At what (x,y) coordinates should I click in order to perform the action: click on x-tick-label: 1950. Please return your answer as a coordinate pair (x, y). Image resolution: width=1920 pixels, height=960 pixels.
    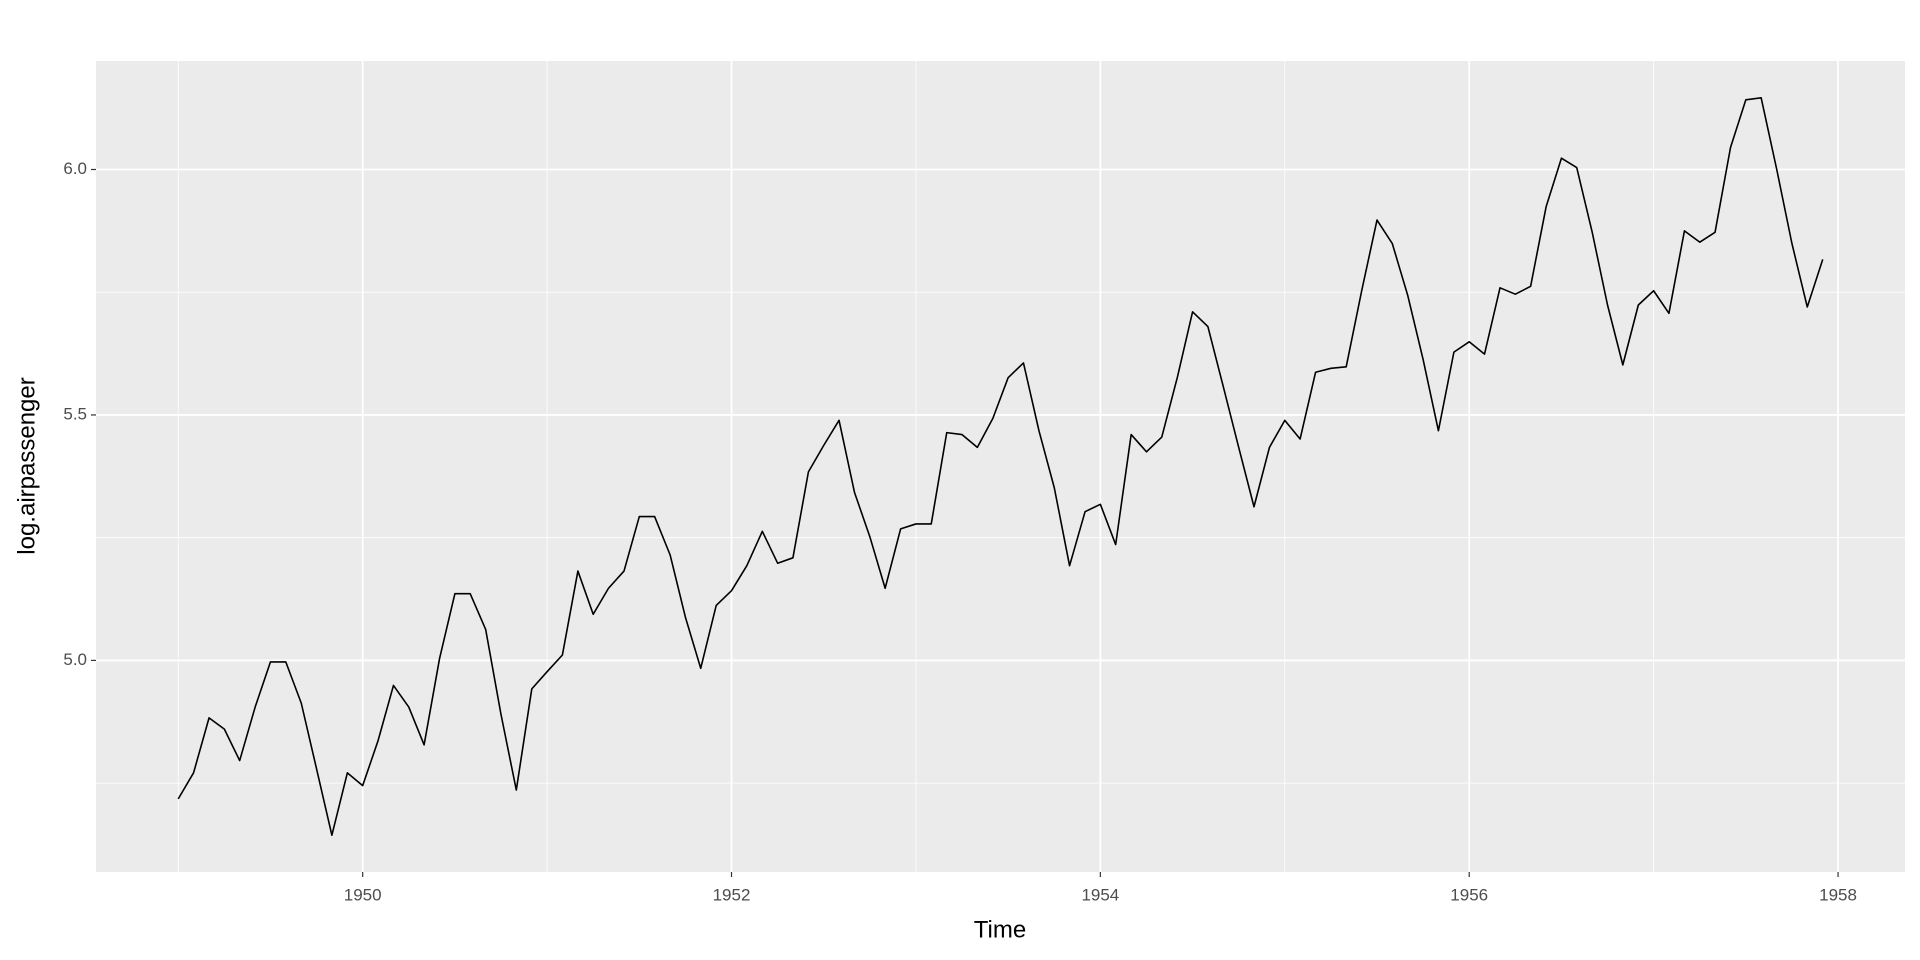
    Looking at the image, I should click on (363, 894).